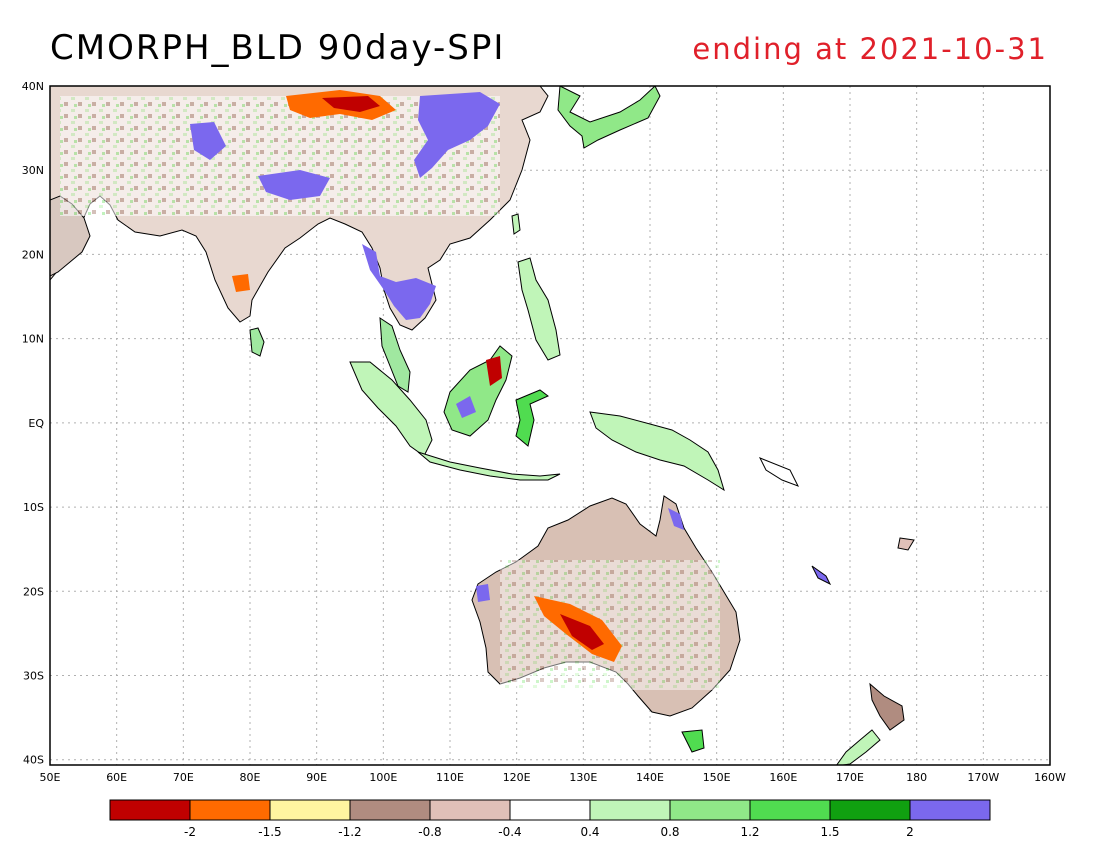 The width and height of the screenshot is (1100, 850). I want to click on lon-tick-label: 170W, so click(983, 777).